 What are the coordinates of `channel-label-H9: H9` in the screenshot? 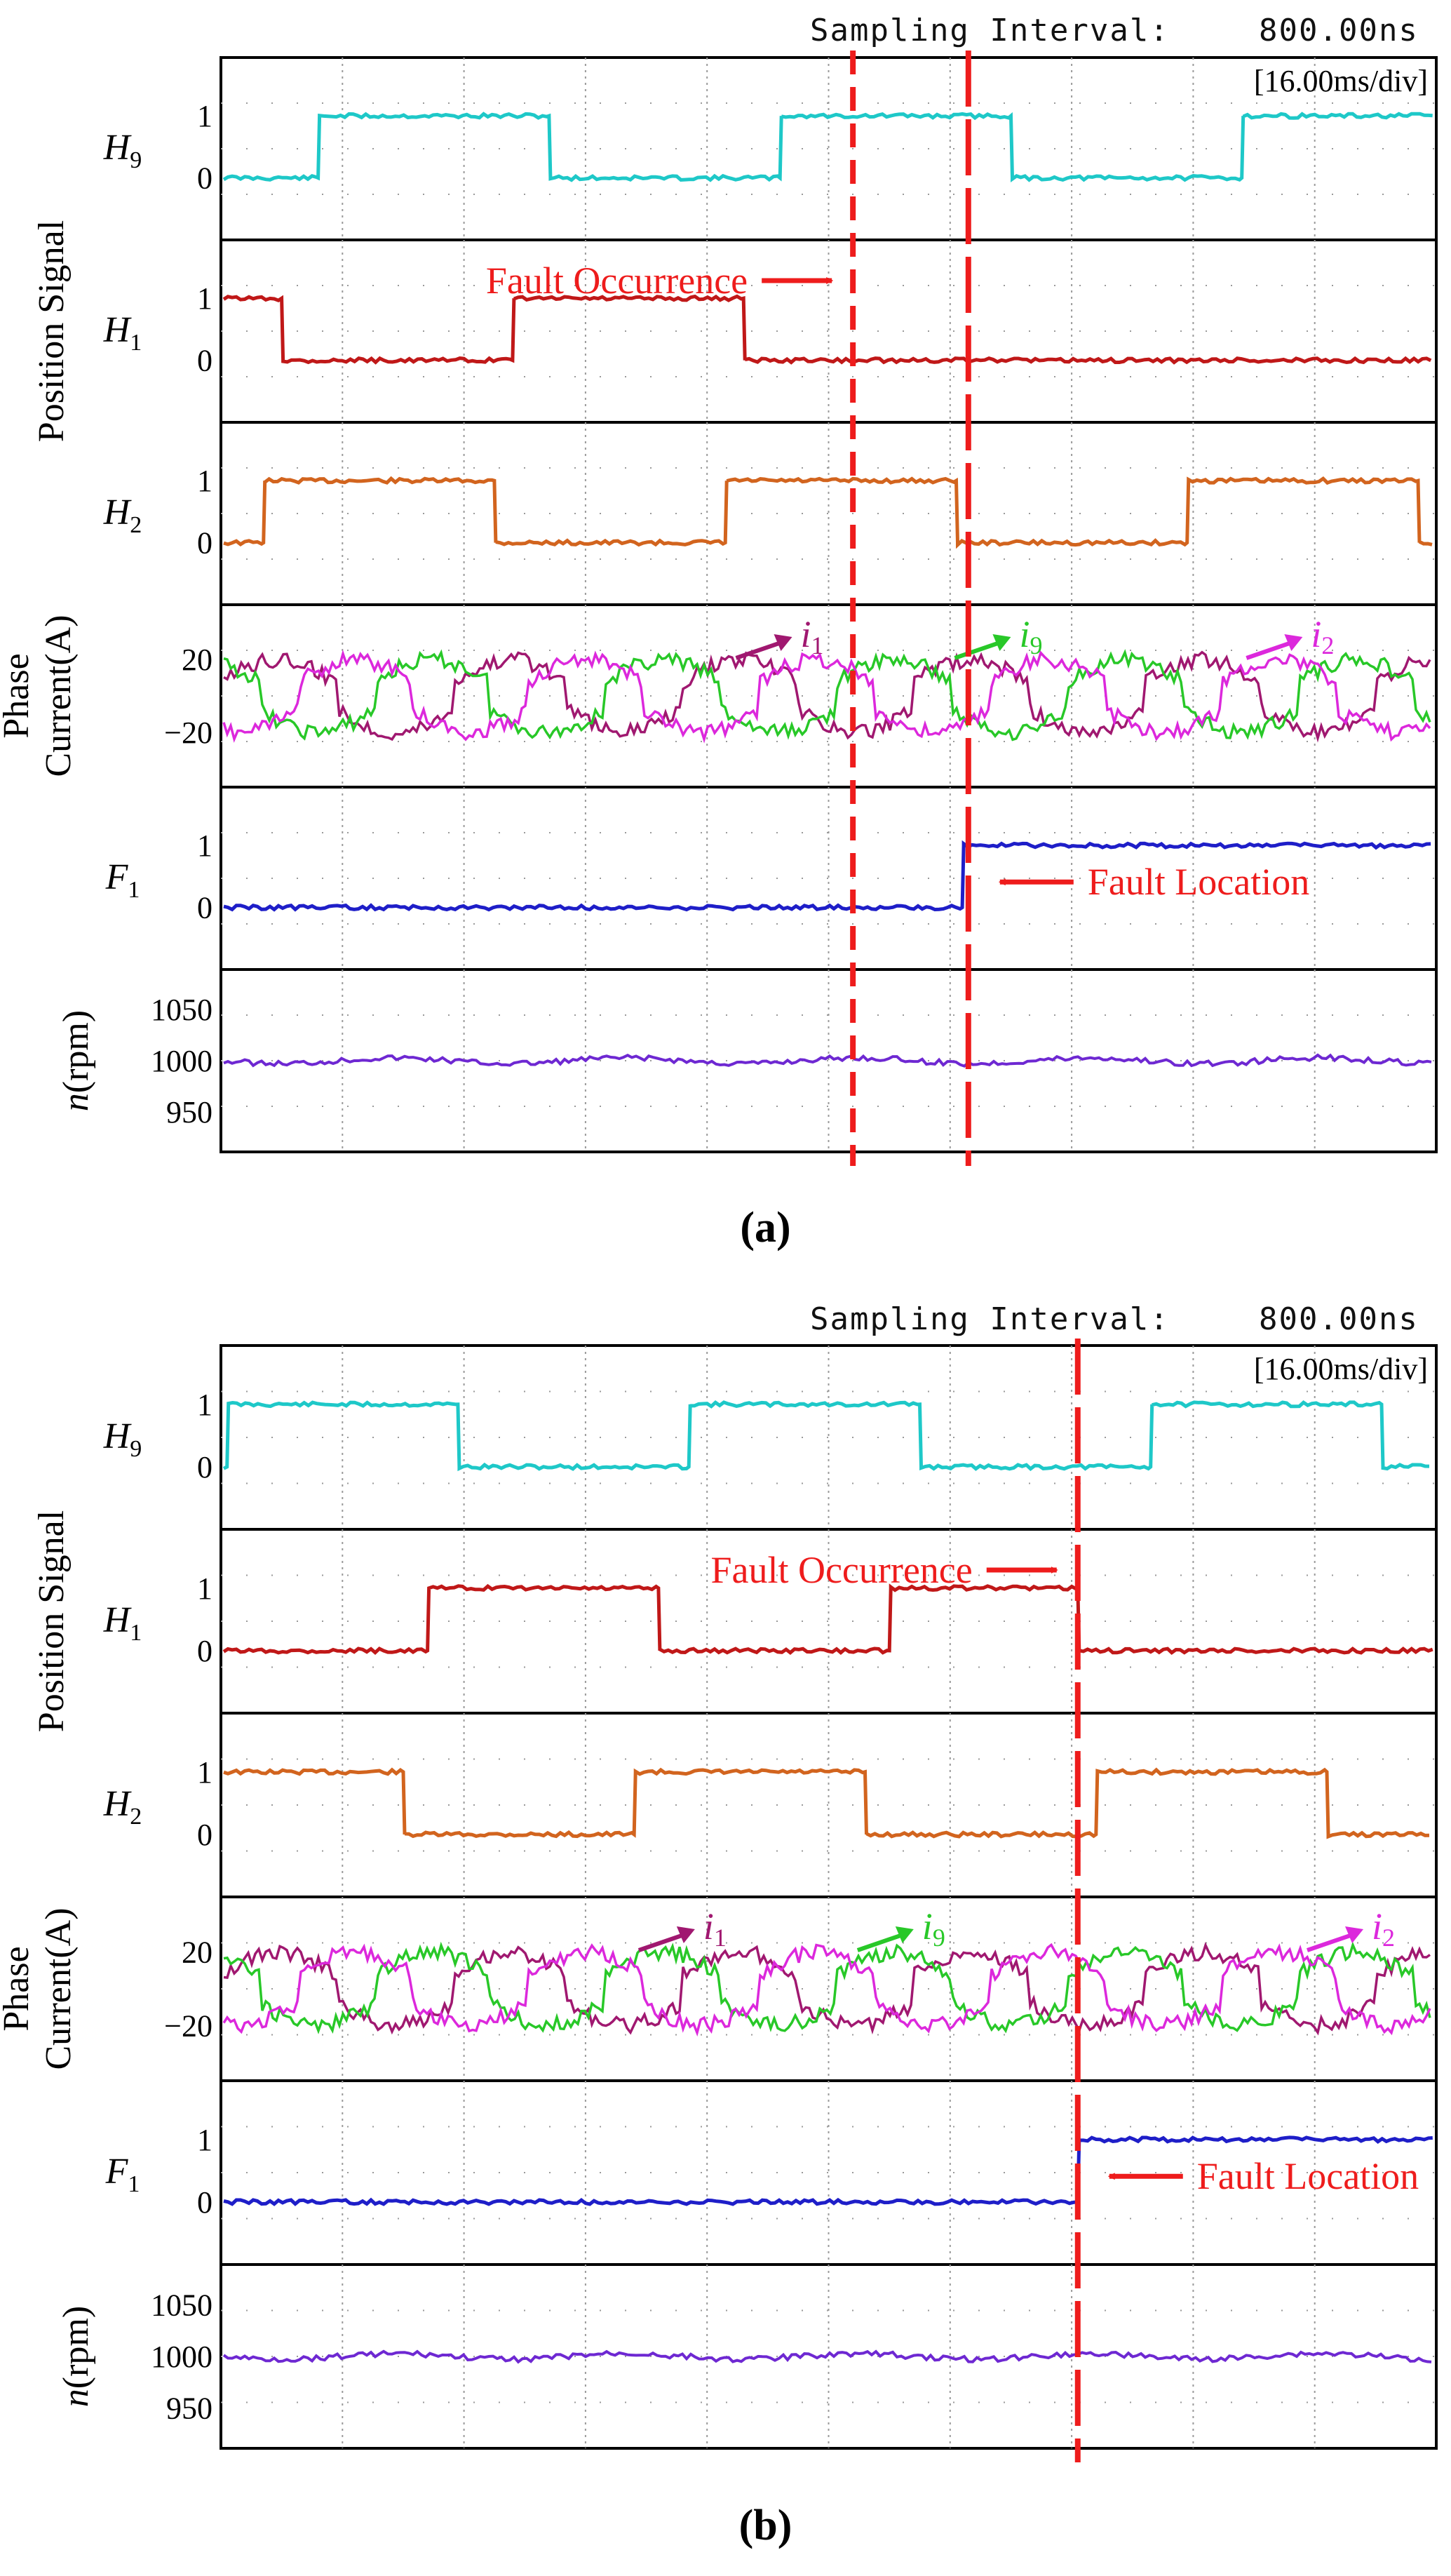 It's located at (122, 150).